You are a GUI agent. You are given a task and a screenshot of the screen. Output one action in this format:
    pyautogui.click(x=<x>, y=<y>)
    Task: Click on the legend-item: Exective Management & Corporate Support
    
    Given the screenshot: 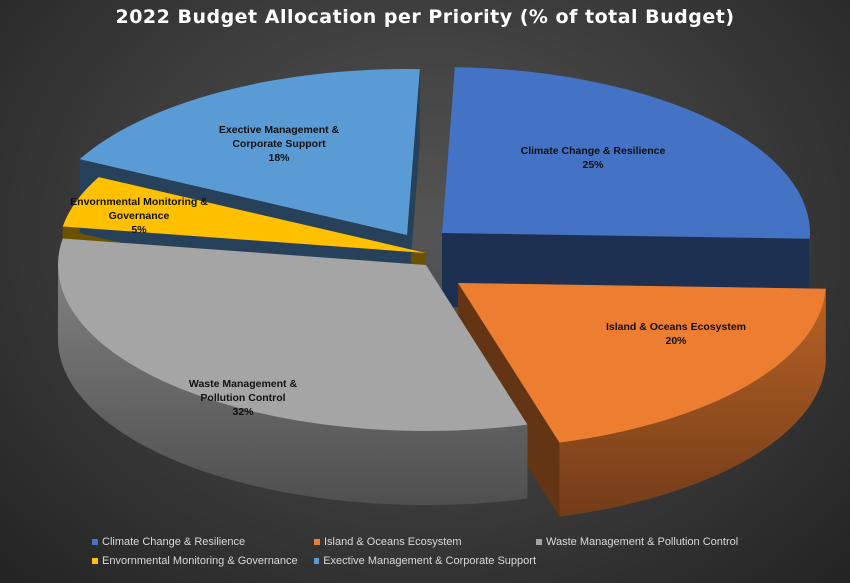 What is the action you would take?
    pyautogui.click(x=425, y=561)
    